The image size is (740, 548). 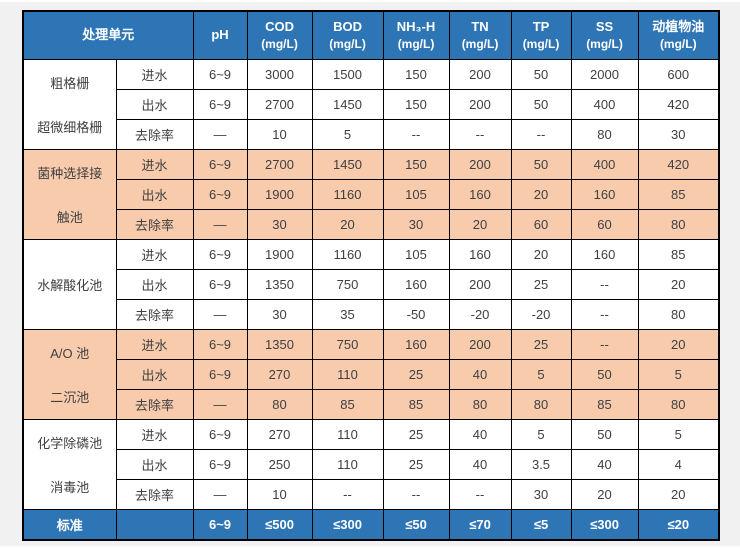 What do you see at coordinates (347, 314) in the screenshot?
I see `data-cell: 35` at bounding box center [347, 314].